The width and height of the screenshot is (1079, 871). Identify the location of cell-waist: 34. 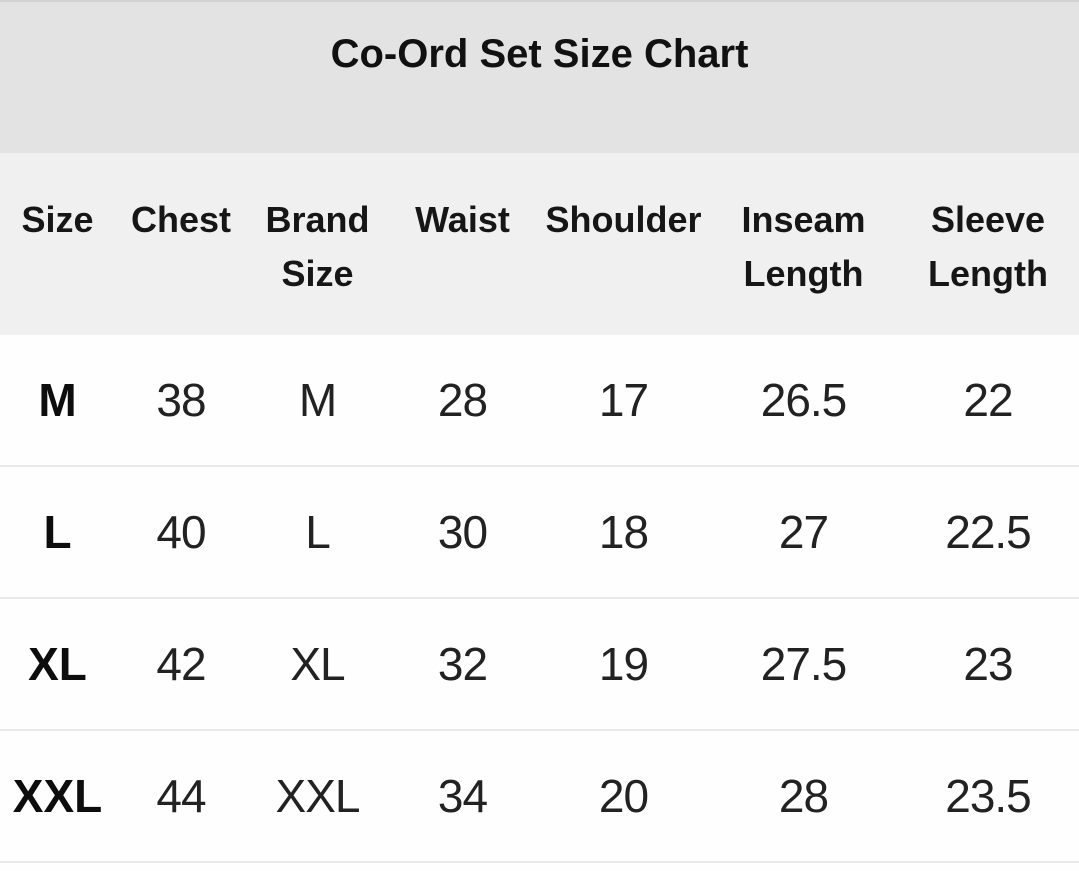
(462, 796).